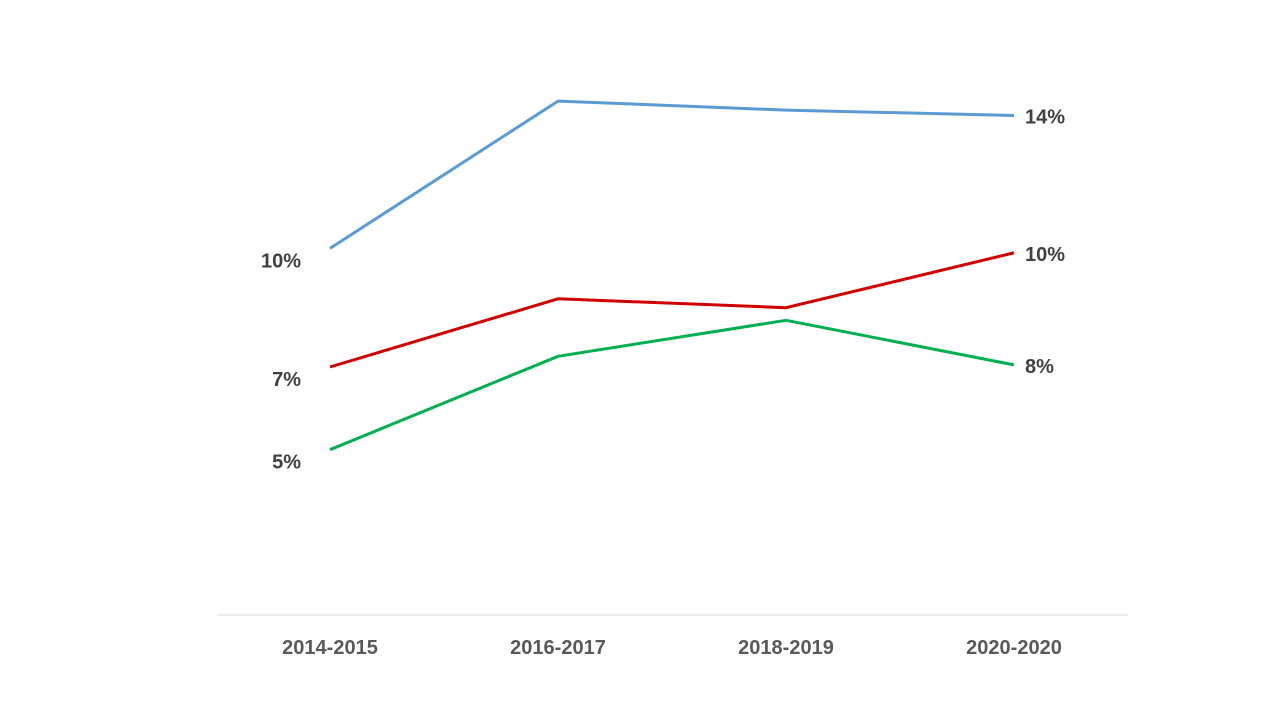 The width and height of the screenshot is (1280, 725). What do you see at coordinates (672, 648) in the screenshot?
I see `x-tick-labels: 2014-2015 2016-2017 2018-2019 2020-2020` at bounding box center [672, 648].